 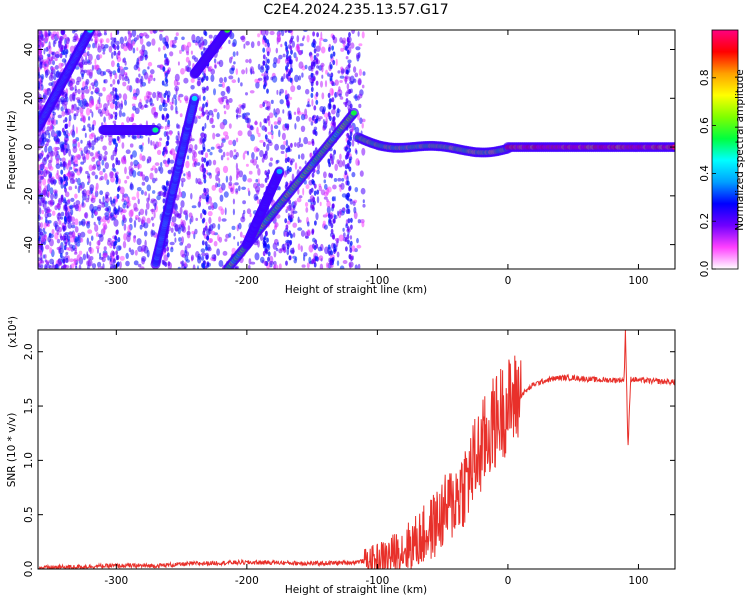 What do you see at coordinates (29, 147) in the screenshot?
I see `y-tick-label: 0` at bounding box center [29, 147].